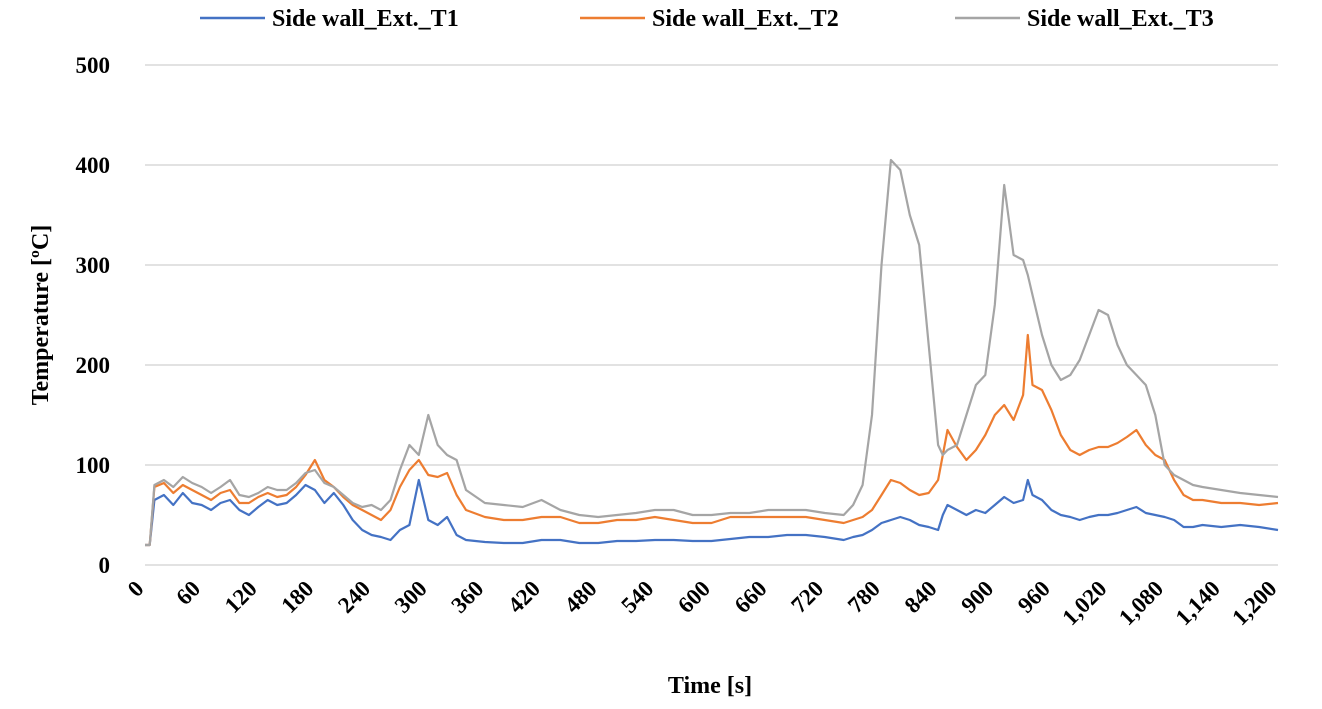  I want to click on x-tick-label: 120, so click(241, 597).